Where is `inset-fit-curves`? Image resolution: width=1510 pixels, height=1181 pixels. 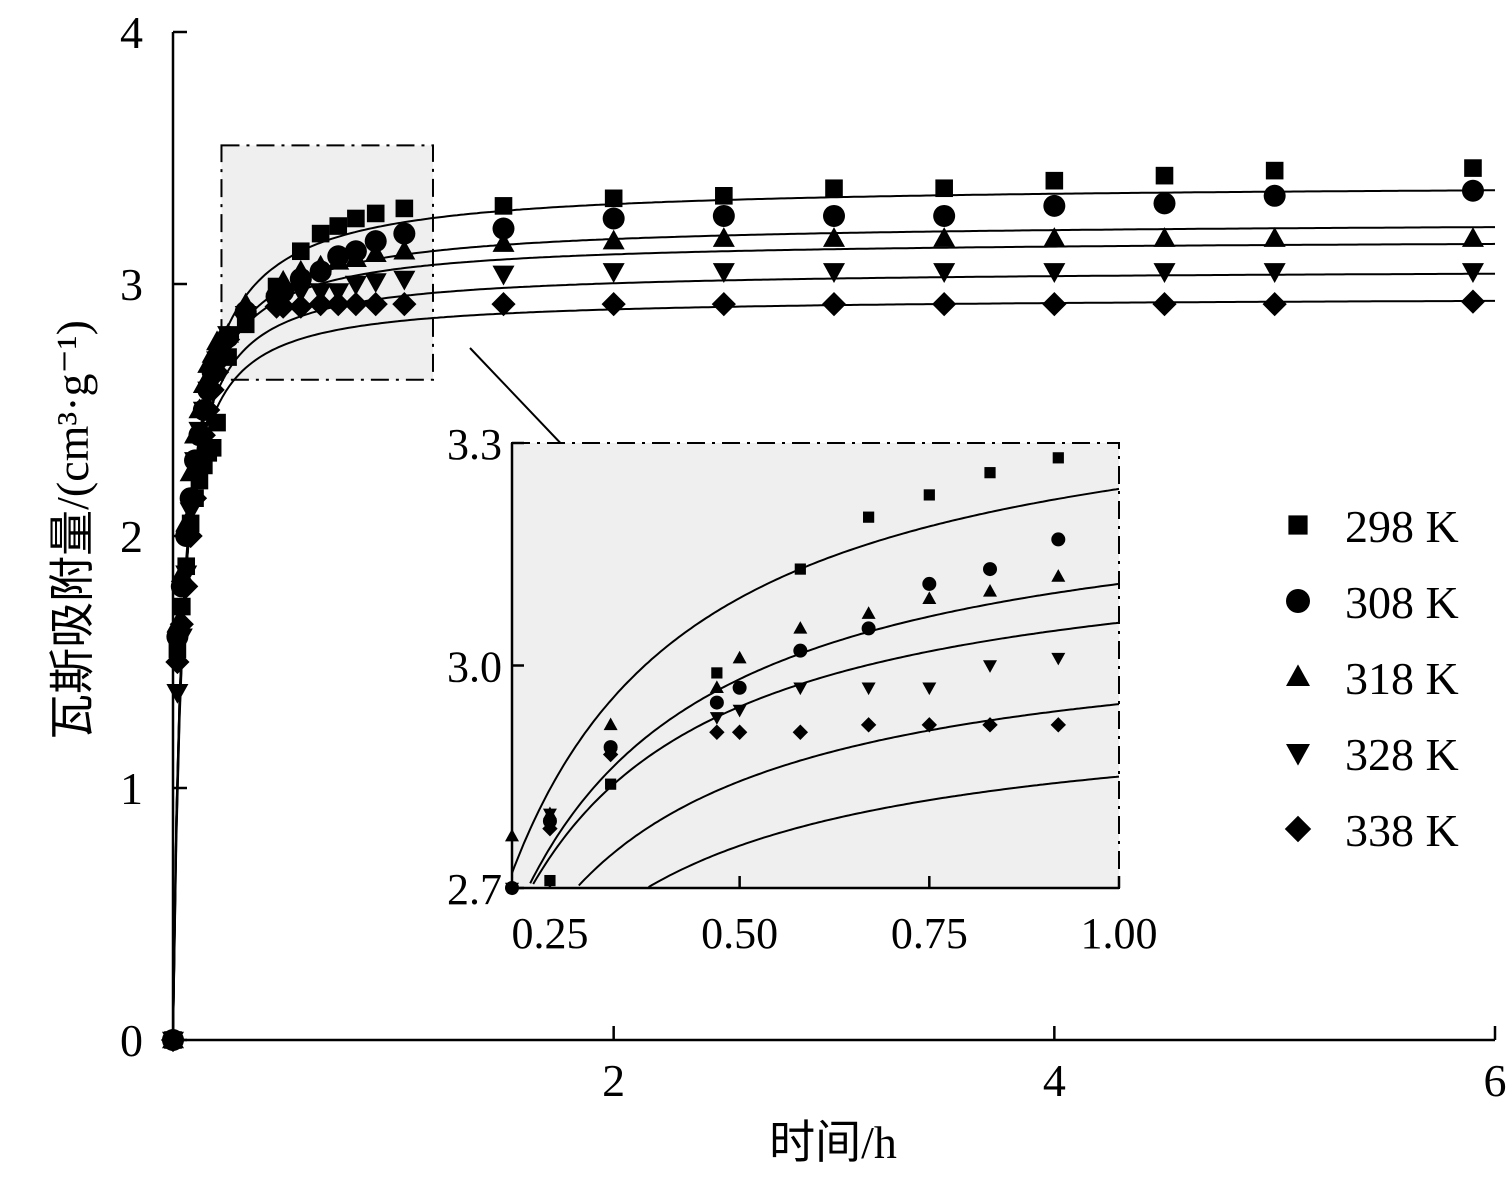
inset-fit-curves is located at coordinates (815, 687).